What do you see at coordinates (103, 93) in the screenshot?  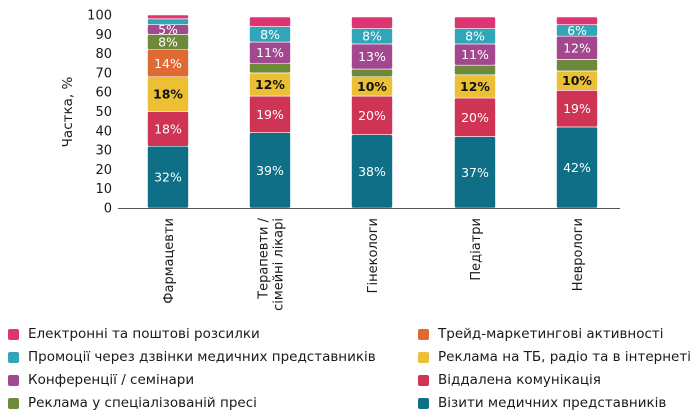 I see `y-tick-label: 60` at bounding box center [103, 93].